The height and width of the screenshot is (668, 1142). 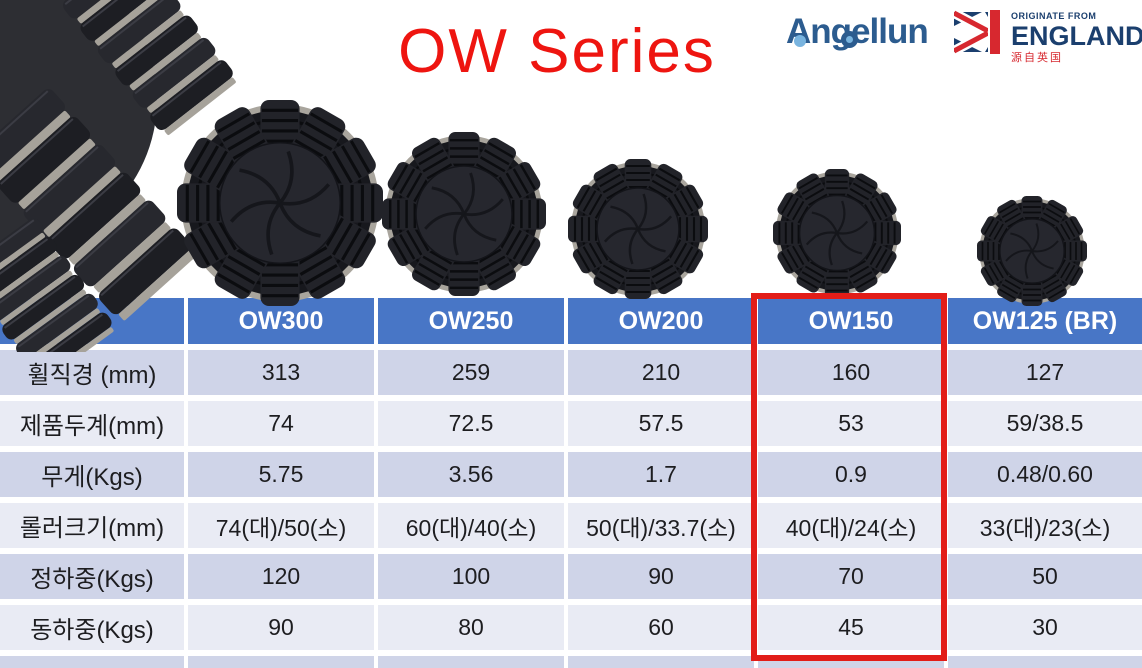 What do you see at coordinates (851, 372) in the screenshot?
I see `cell-r0-c3: 160` at bounding box center [851, 372].